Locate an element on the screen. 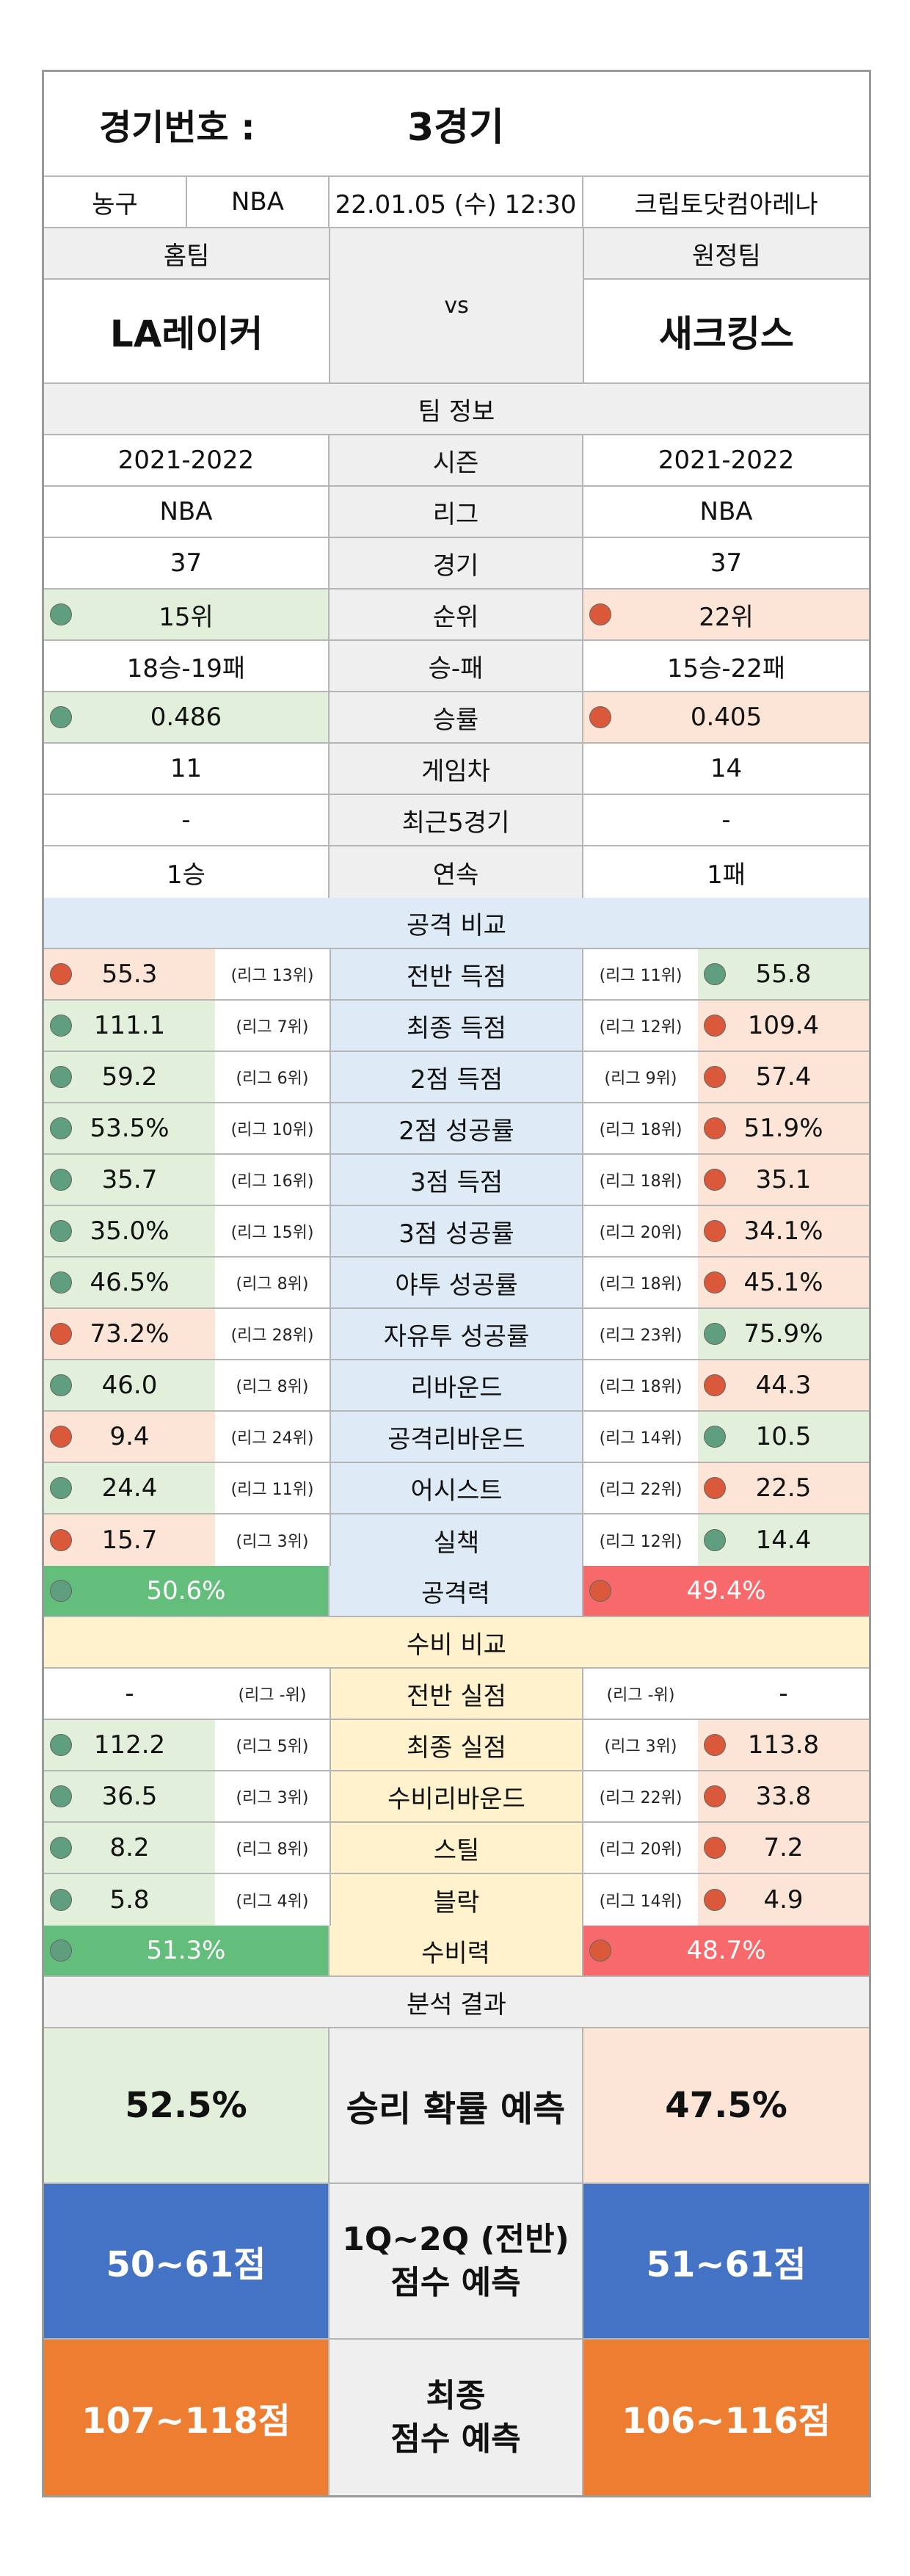 The image size is (910, 2576). away-value: 22.5 is located at coordinates (783, 1488).